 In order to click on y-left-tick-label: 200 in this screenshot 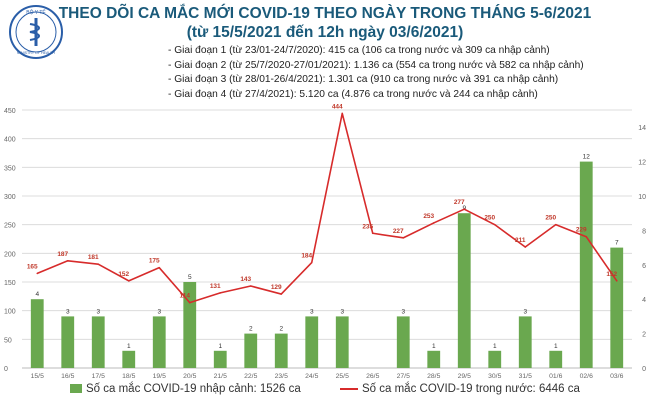, I will do `click(10, 254)`.